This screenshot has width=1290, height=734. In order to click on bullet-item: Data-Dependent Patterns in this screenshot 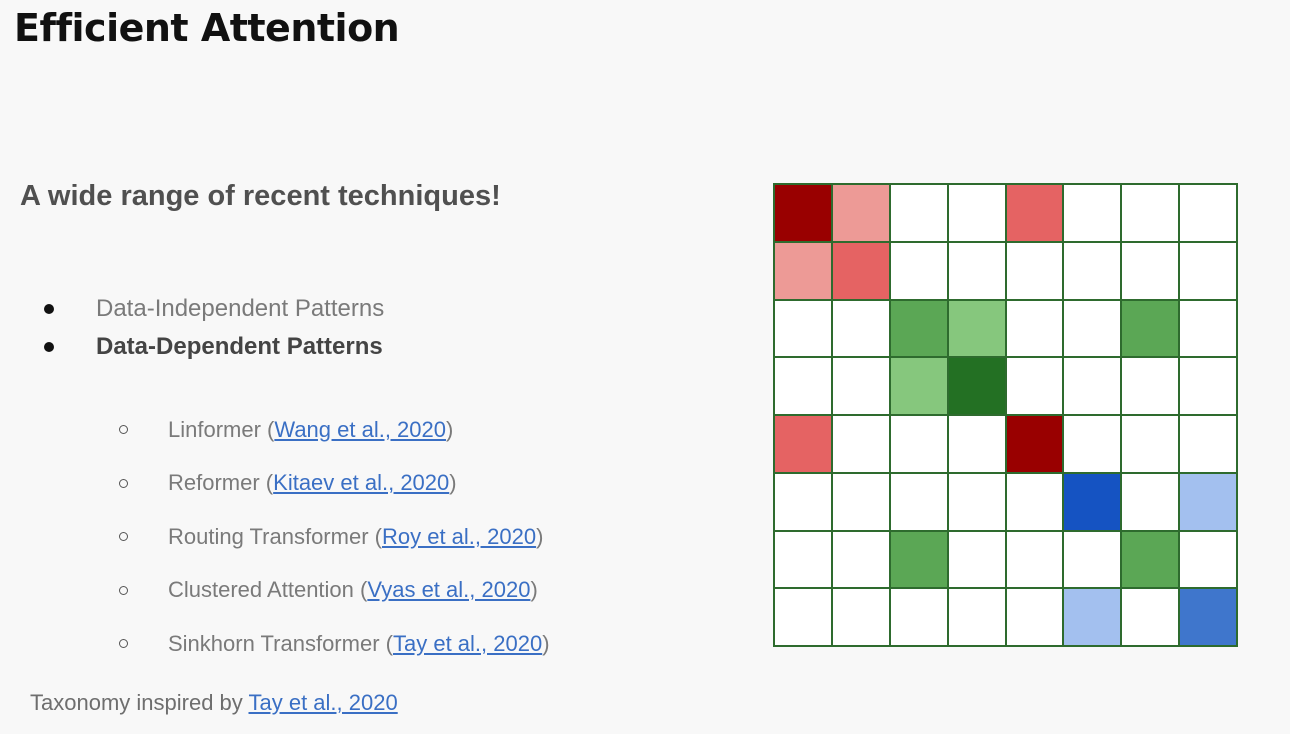, I will do `click(212, 347)`.